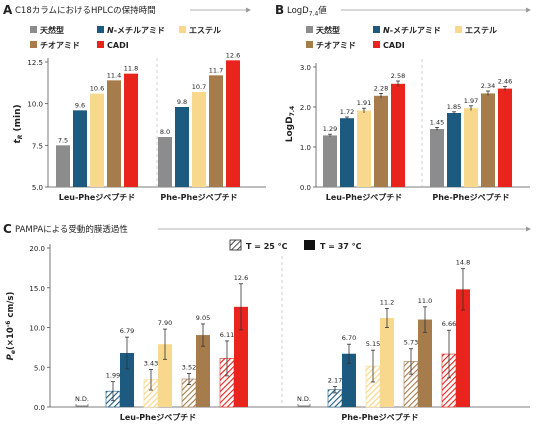 The image size is (536, 431). Describe the element at coordinates (127, 331) in the screenshot. I see `panel-c-value-label: 6.79` at that location.